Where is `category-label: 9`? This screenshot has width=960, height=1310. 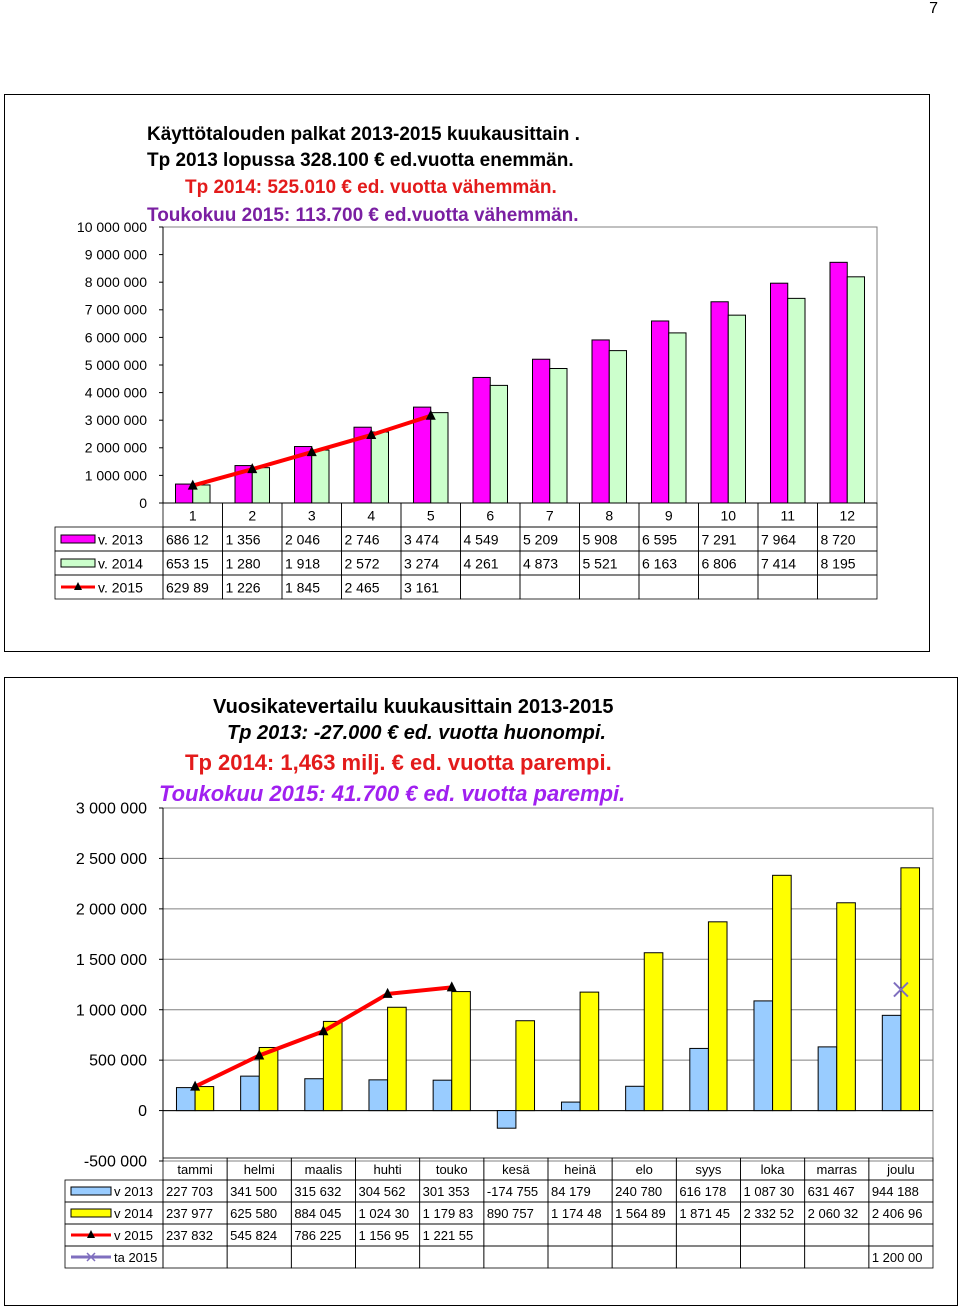
category-label: 9 is located at coordinates (669, 515).